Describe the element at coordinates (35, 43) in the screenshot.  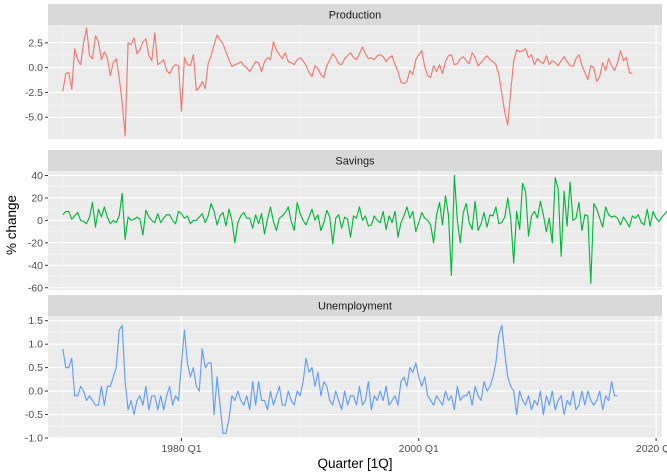
I see `y-tick-label: 2.5` at that location.